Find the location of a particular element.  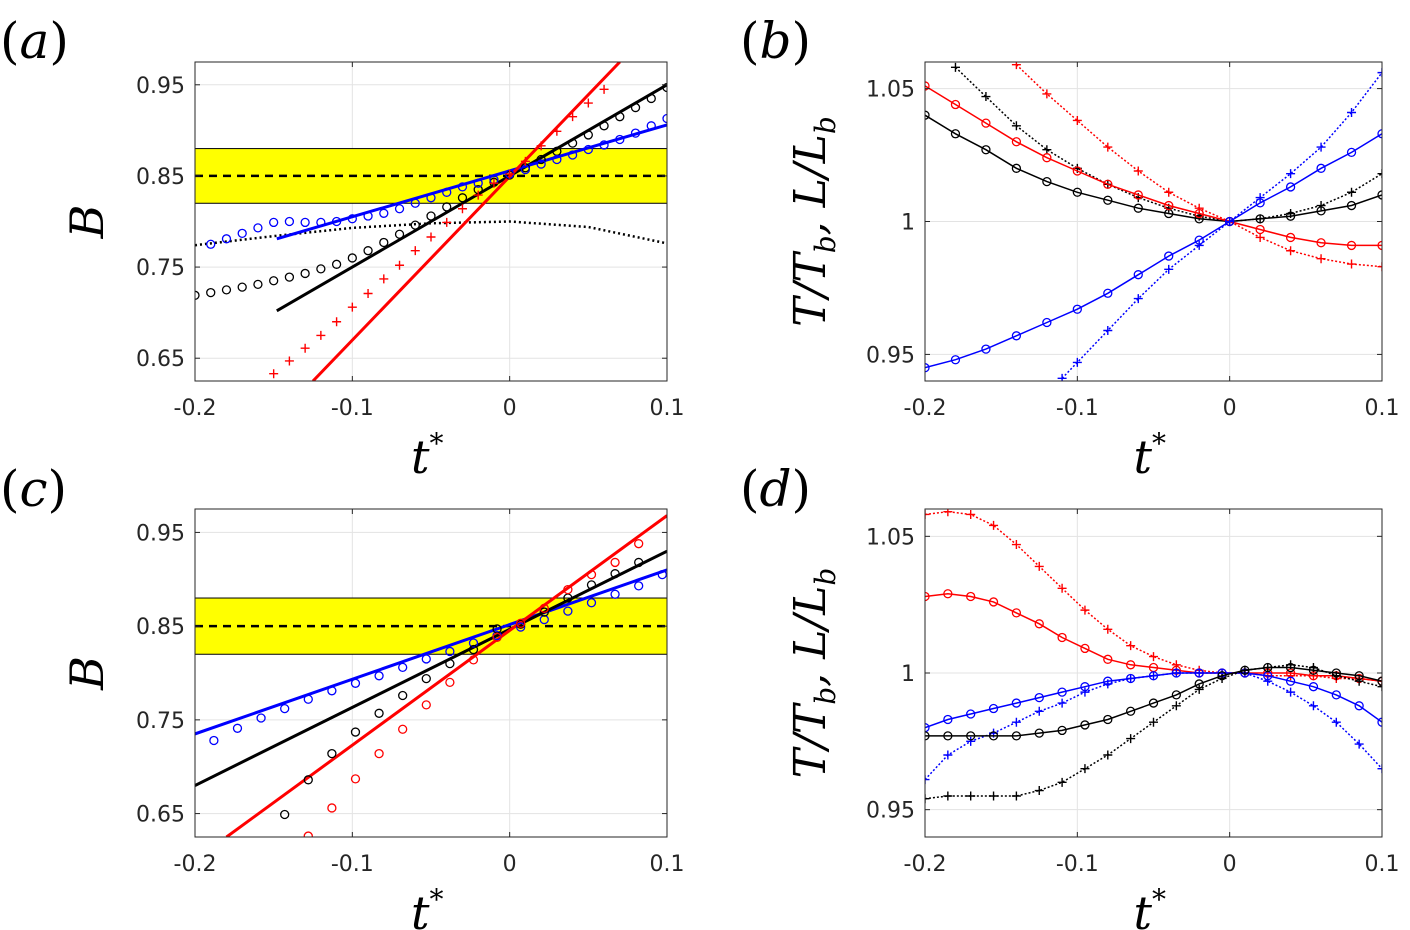

x-tick-label: -0.1 is located at coordinates (1077, 408).